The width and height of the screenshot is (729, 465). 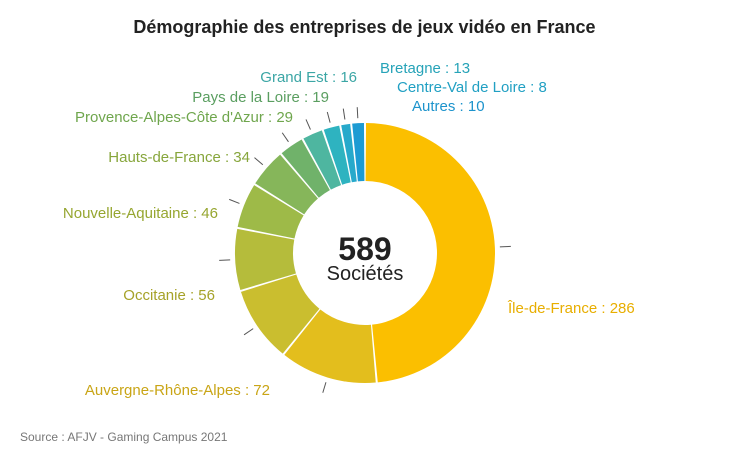 I want to click on source-note: Source : AFJV - Gaming Campus 2021, so click(x=124, y=437).